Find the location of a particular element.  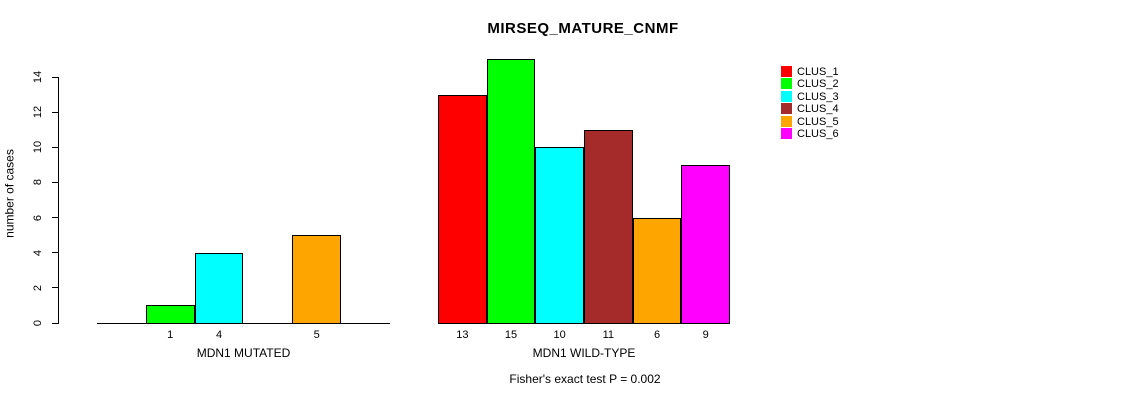

group-label-wildtype: MDN1 WILD-TYPE is located at coordinates (584, 353).